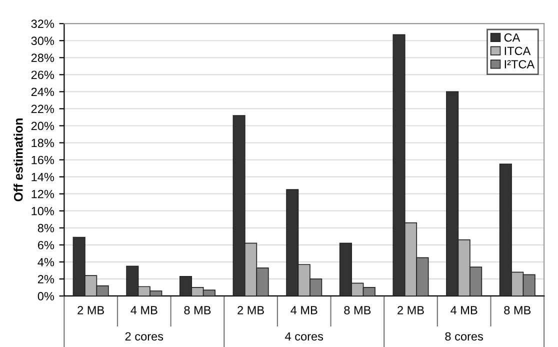 The image size is (558, 347). I want to click on legend-label: I²TCA, so click(519, 64).